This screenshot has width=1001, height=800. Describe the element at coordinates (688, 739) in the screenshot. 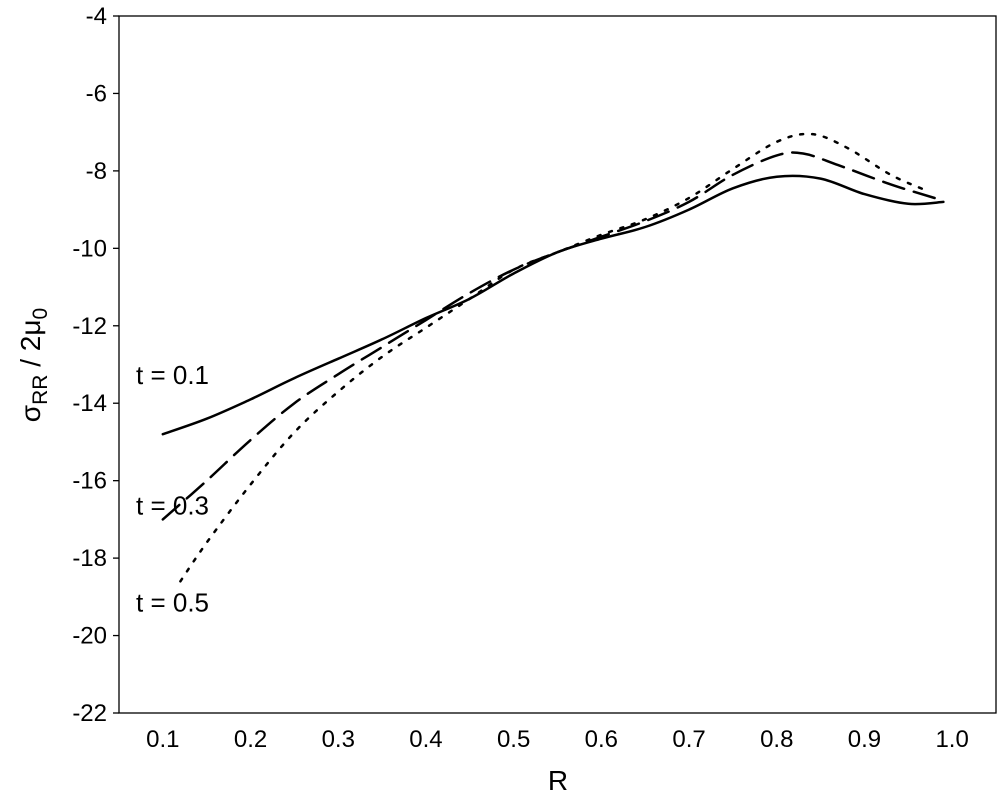

I see `x-tick-label: 0.7` at that location.